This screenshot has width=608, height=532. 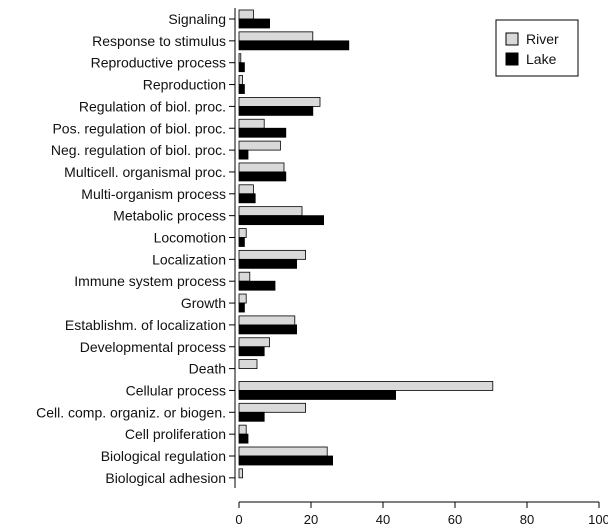 I want to click on category-label: Developmental process, so click(x=153, y=347).